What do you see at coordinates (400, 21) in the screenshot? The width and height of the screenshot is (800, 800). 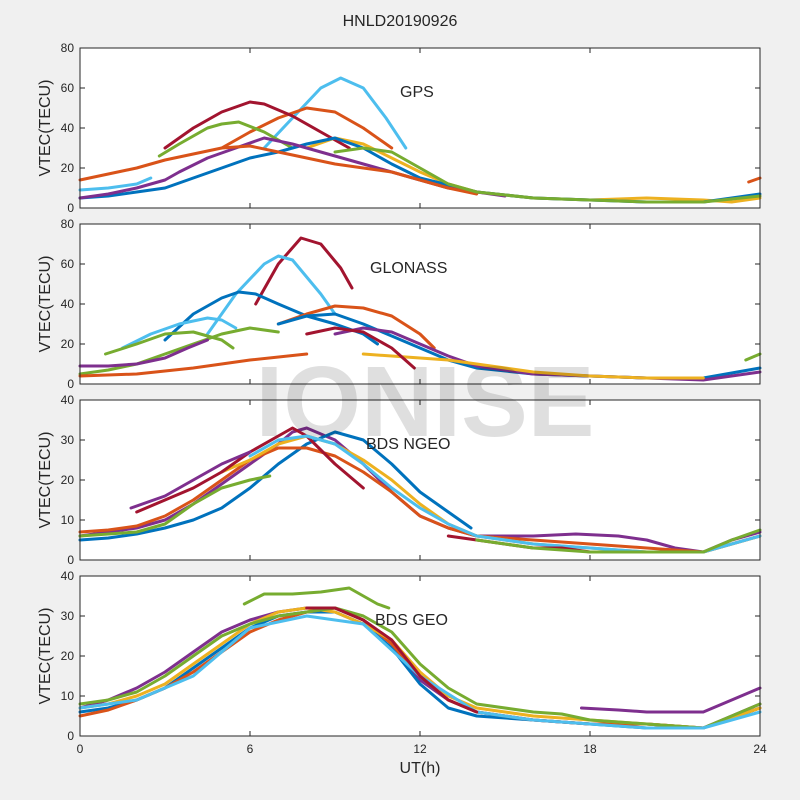 I see `figure-title: HNLD20190926` at bounding box center [400, 21].